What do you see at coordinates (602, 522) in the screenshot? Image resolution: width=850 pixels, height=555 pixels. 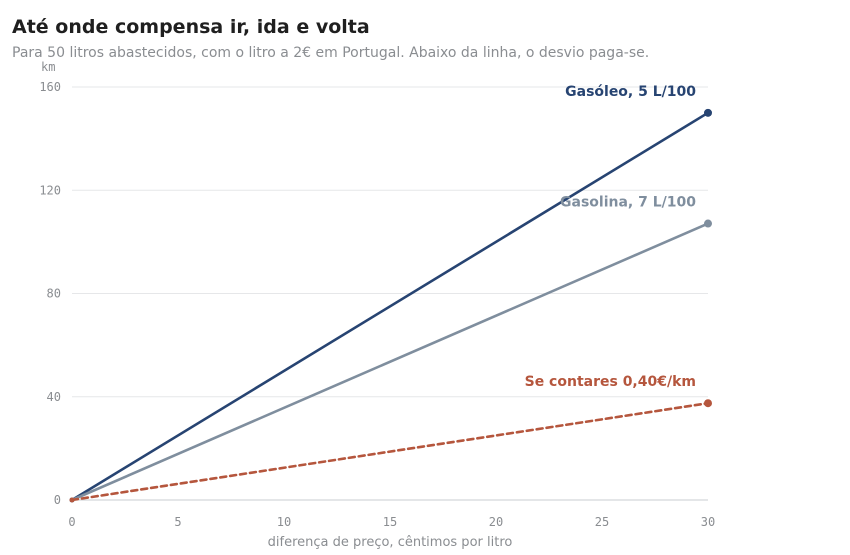 I see `x-tick-label: 25` at bounding box center [602, 522].